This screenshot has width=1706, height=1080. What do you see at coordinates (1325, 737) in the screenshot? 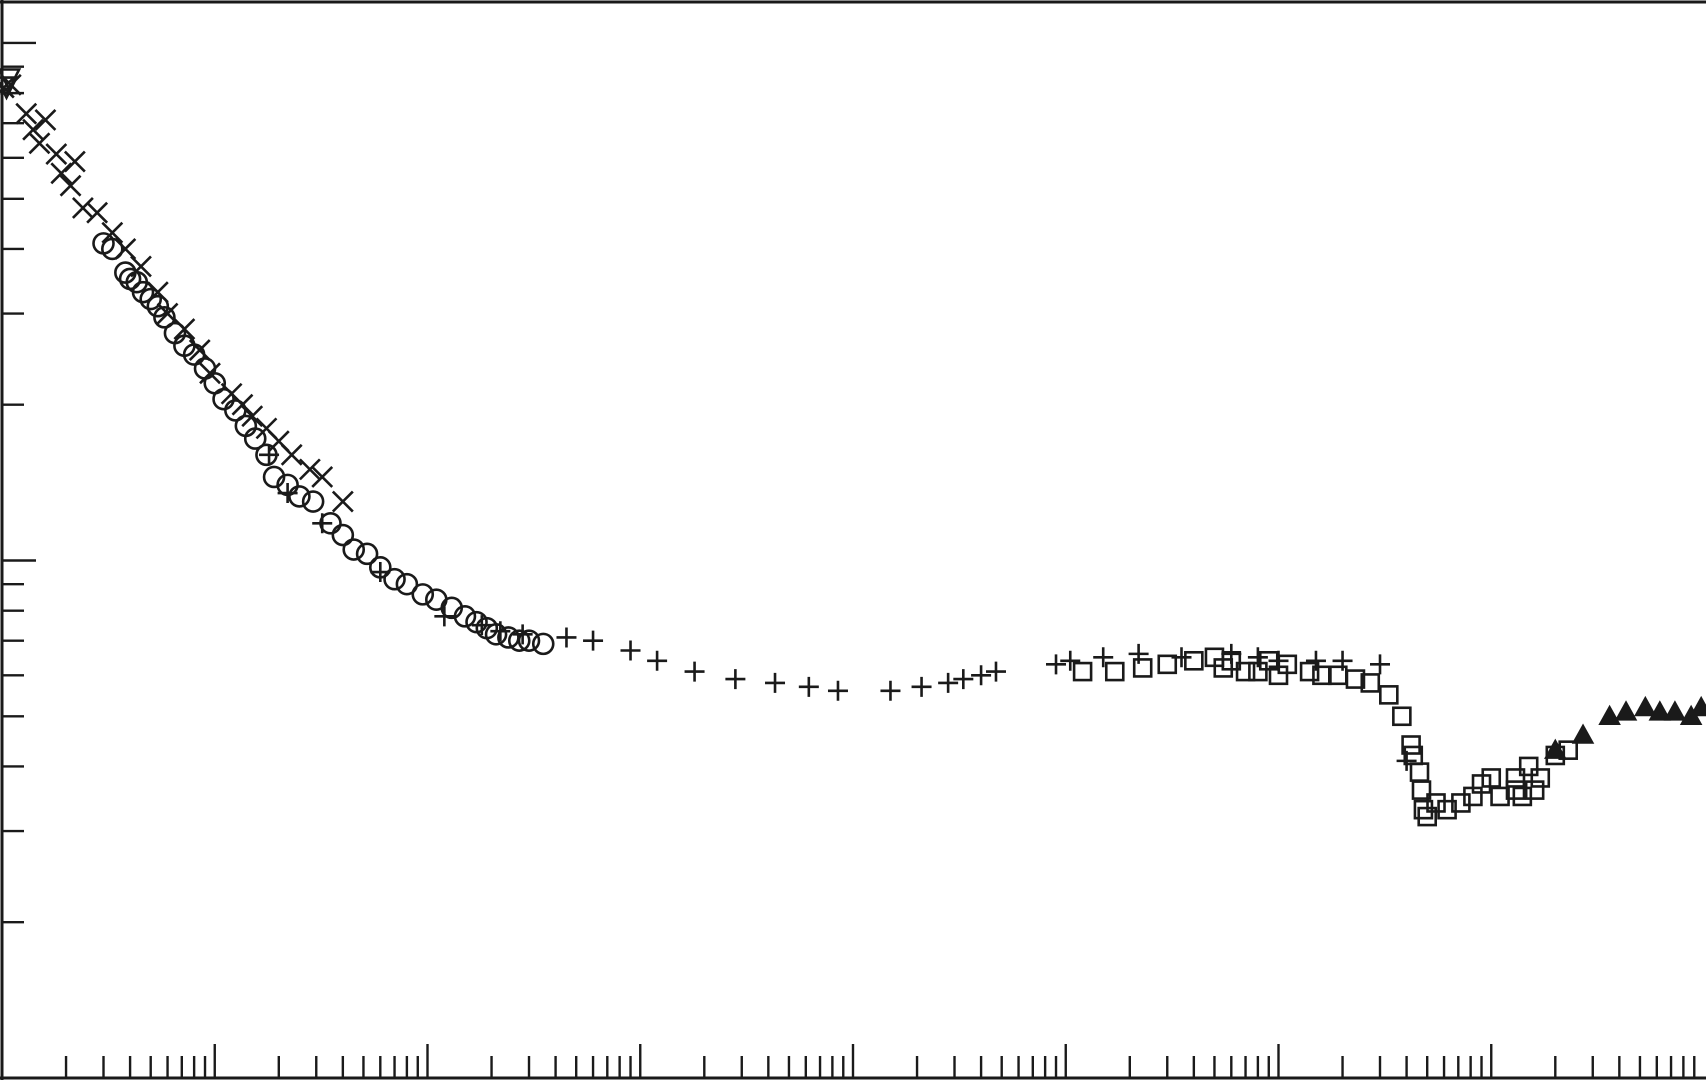
I see `series-open-square` at bounding box center [1325, 737].